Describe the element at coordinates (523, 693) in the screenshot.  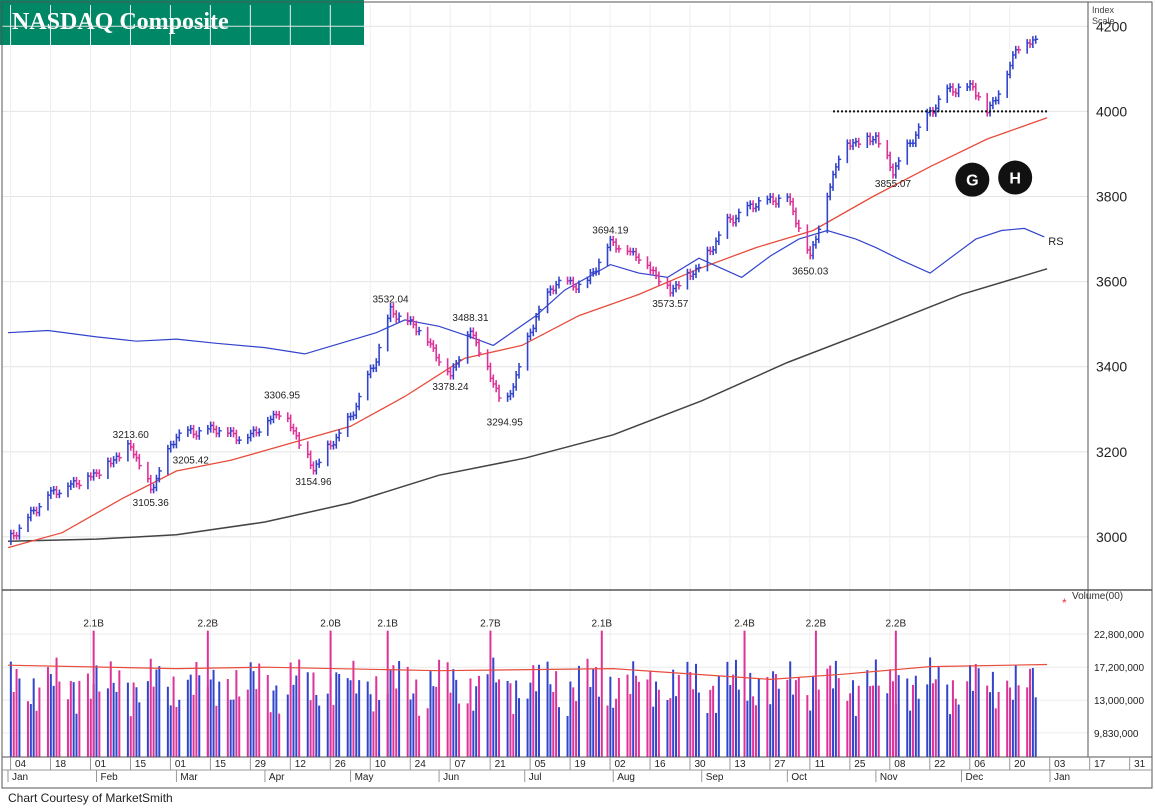
I see `volume-bars` at that location.